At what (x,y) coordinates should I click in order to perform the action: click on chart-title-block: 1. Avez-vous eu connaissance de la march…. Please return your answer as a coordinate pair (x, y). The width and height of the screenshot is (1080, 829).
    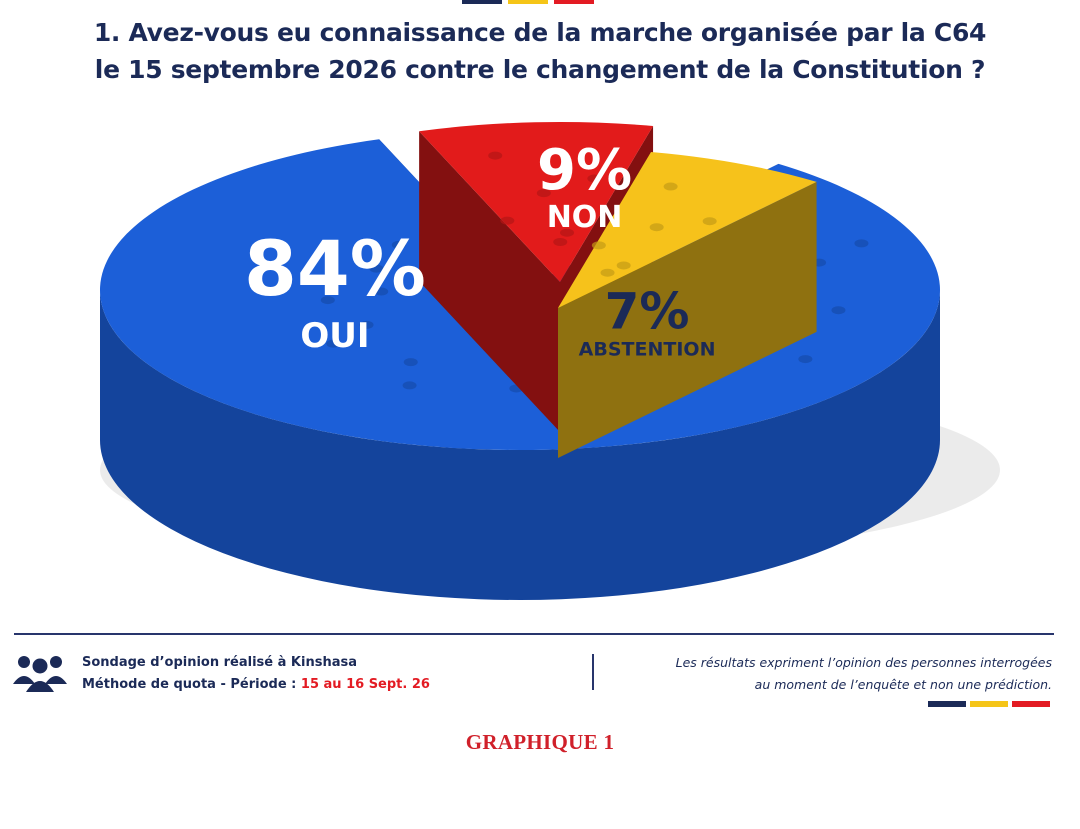
    Looking at the image, I should click on (540, 51).